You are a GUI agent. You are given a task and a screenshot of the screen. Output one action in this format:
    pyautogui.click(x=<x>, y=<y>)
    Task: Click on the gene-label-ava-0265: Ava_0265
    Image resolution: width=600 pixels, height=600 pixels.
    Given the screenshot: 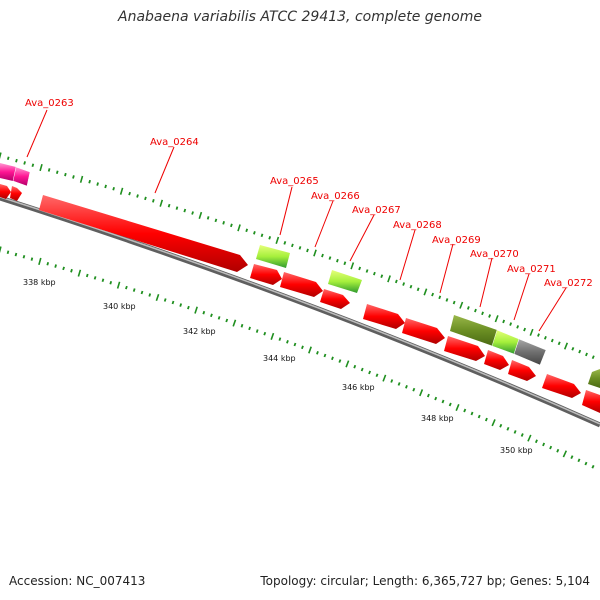 What is the action you would take?
    pyautogui.click(x=294, y=181)
    